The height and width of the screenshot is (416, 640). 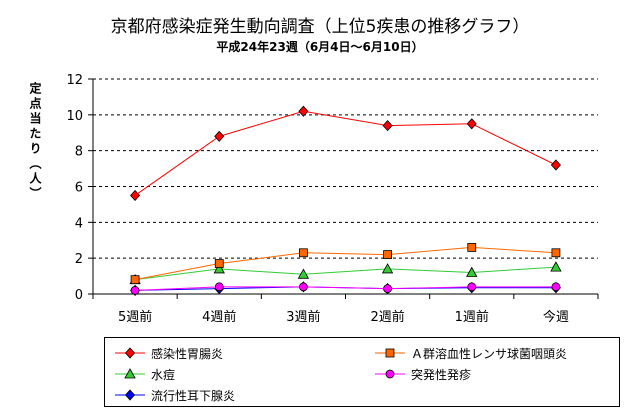 What do you see at coordinates (362, 372) in the screenshot?
I see `legend: 感染性胃腸炎 Ａ群溶血性レンサ球菌咽頭炎水痘 突発性発疹流行性耳下腺炎` at bounding box center [362, 372].